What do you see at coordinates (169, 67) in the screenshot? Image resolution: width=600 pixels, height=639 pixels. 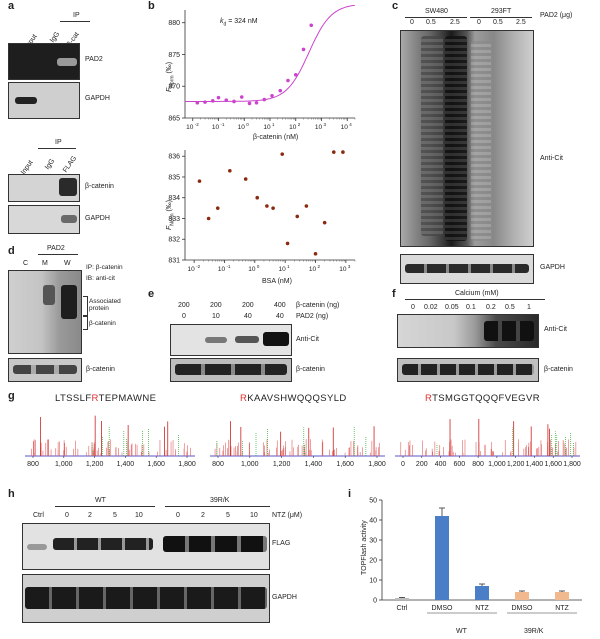 I see `b-top-ylabel-unit: (‰)` at bounding box center [169, 67].